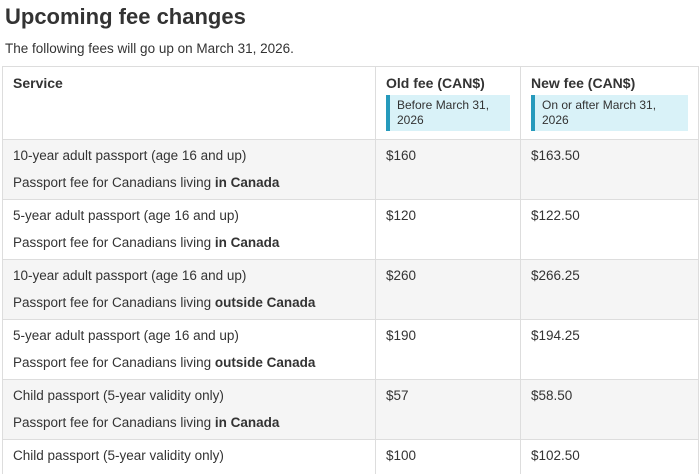  I want to click on old-fee-value: $260, so click(401, 275).